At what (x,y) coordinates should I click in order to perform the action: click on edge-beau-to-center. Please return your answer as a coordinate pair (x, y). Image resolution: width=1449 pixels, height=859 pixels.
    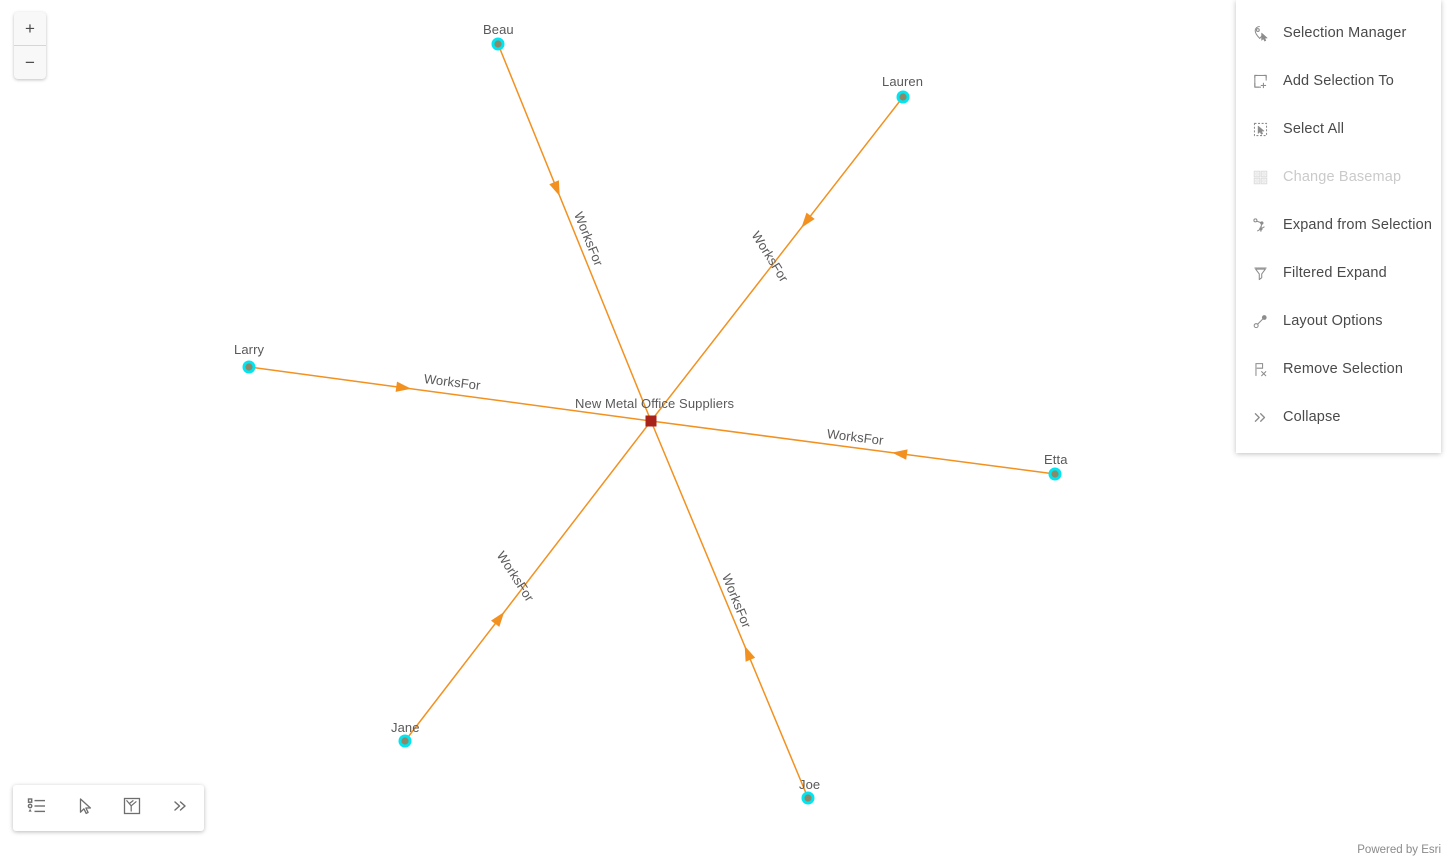
    Looking at the image, I should click on (574, 232).